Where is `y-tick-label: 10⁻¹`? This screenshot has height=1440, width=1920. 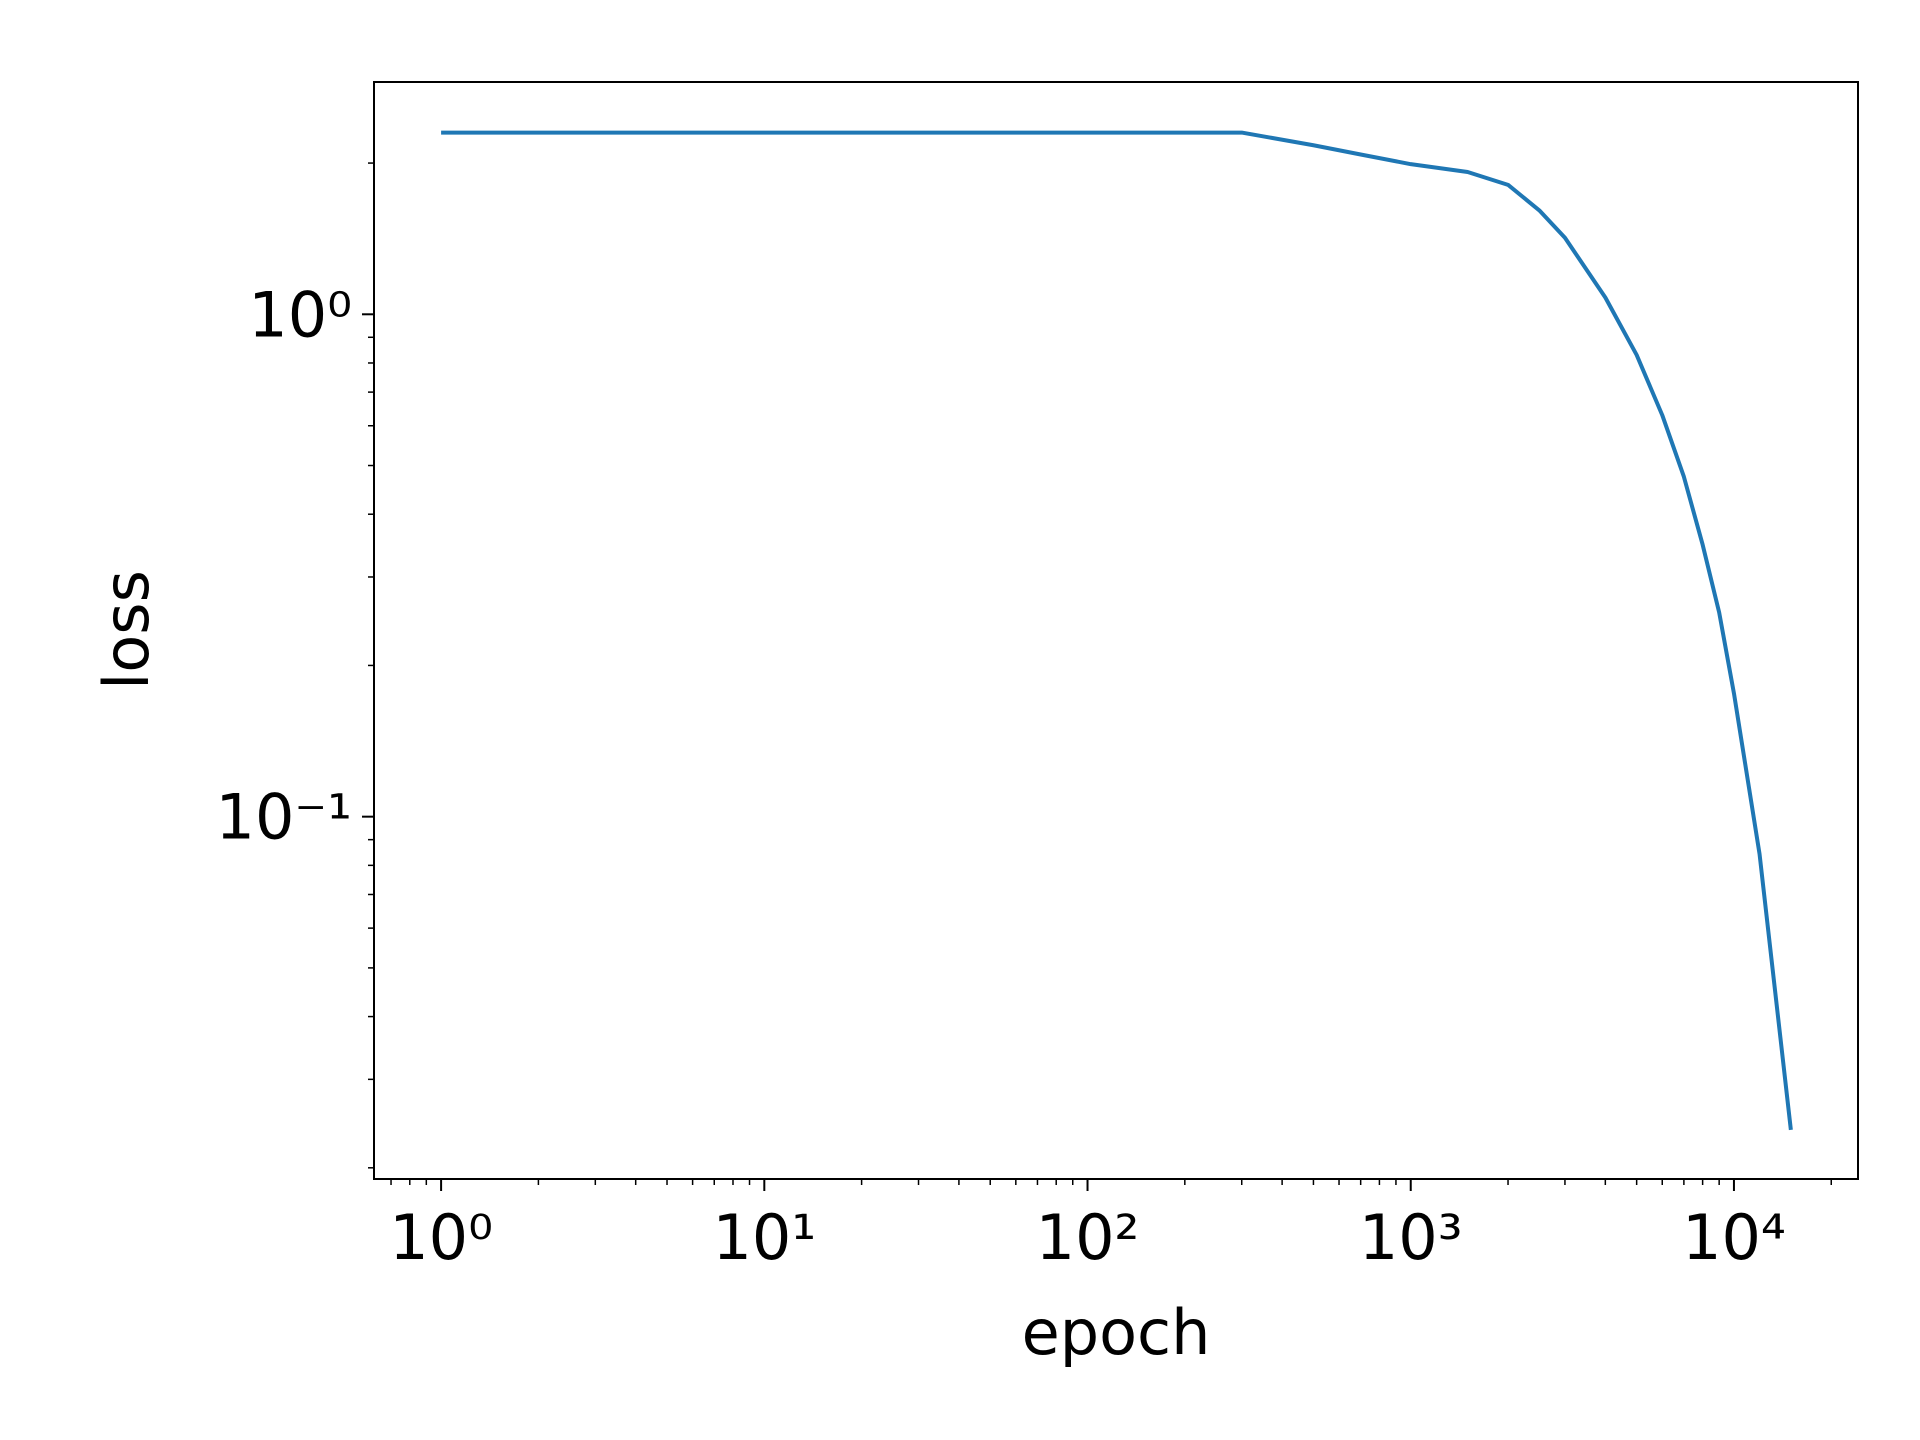 y-tick-label: 10⁻¹ is located at coordinates (284, 817).